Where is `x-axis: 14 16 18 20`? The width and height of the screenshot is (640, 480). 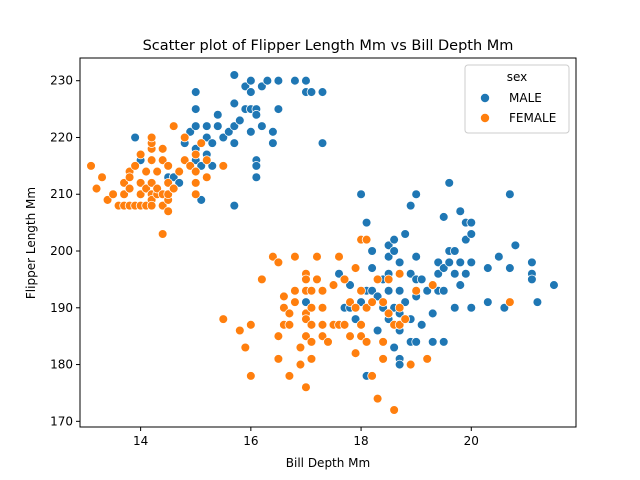 x-axis: 14 16 18 20 is located at coordinates (306, 437).